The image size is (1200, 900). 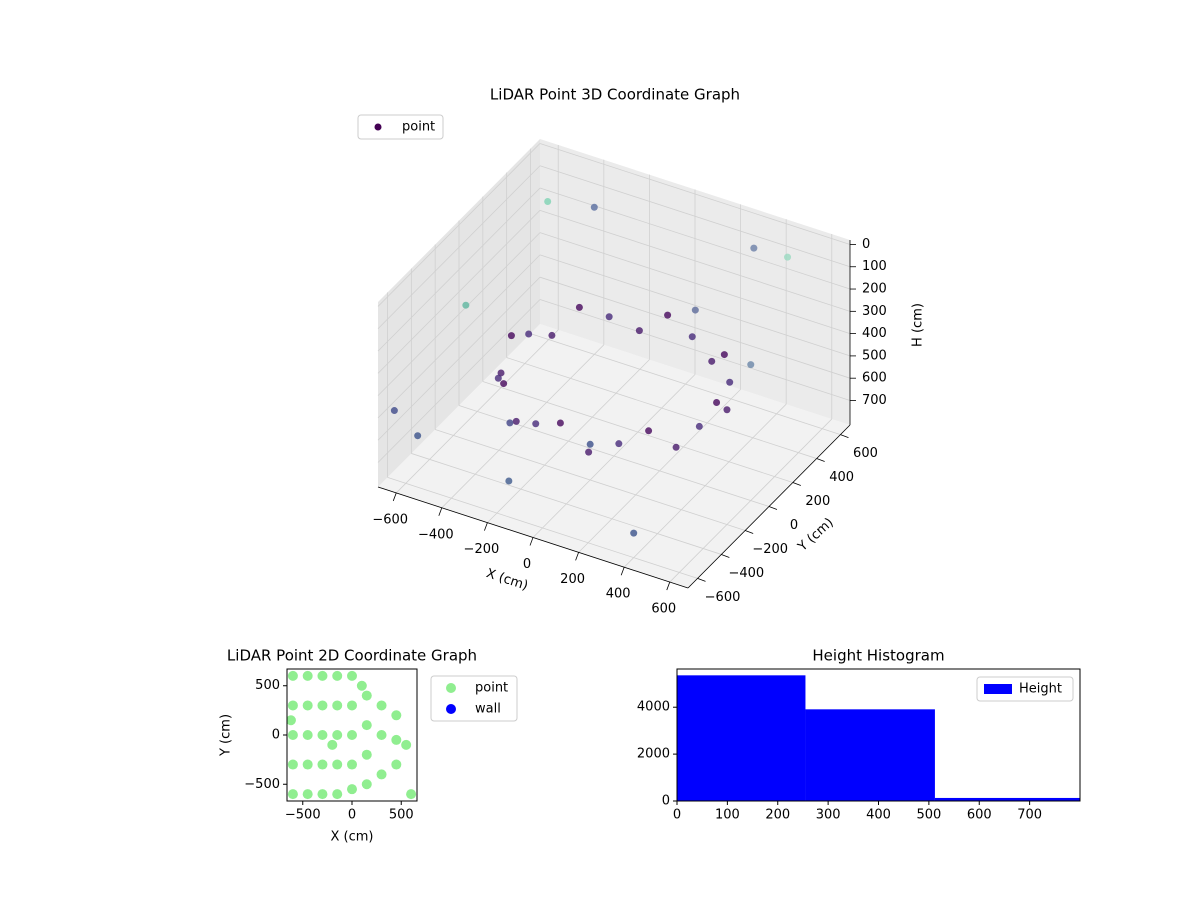 What do you see at coordinates (727, 815) in the screenshot?
I see `x-tick-label: 100` at bounding box center [727, 815].